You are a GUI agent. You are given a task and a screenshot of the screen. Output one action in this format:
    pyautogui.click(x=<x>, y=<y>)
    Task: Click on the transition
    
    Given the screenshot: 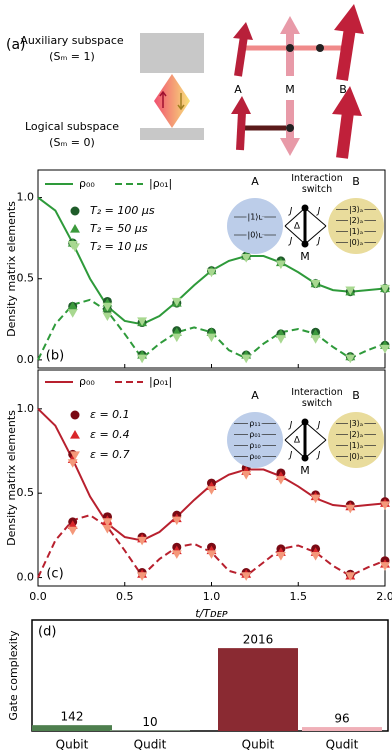 What is the action you would take?
    pyautogui.click(x=172, y=101)
    